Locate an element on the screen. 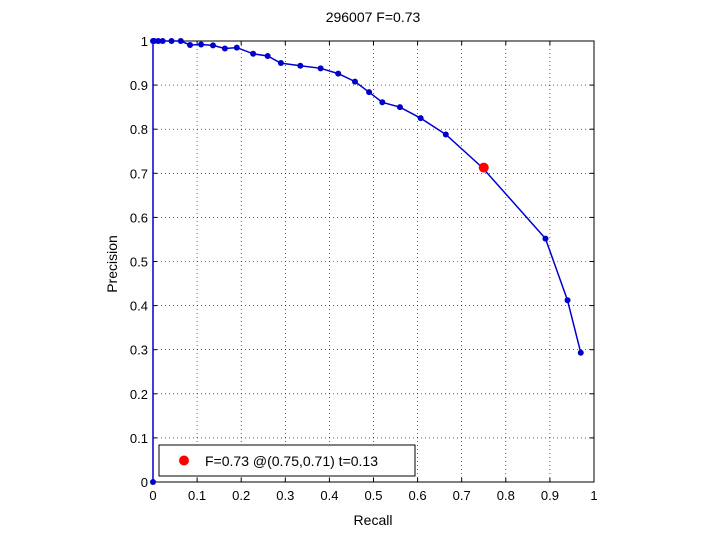  y-axis-label: Precision is located at coordinates (112, 264).